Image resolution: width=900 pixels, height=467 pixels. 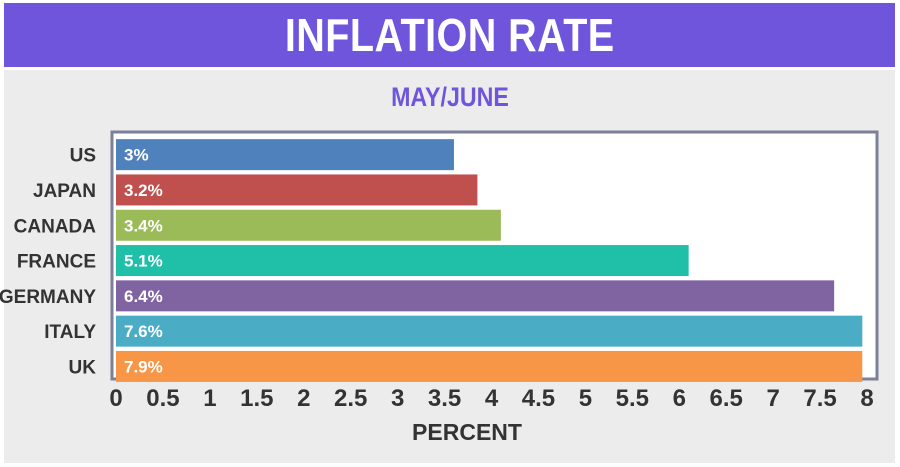 I want to click on bar-us, so click(x=285, y=155).